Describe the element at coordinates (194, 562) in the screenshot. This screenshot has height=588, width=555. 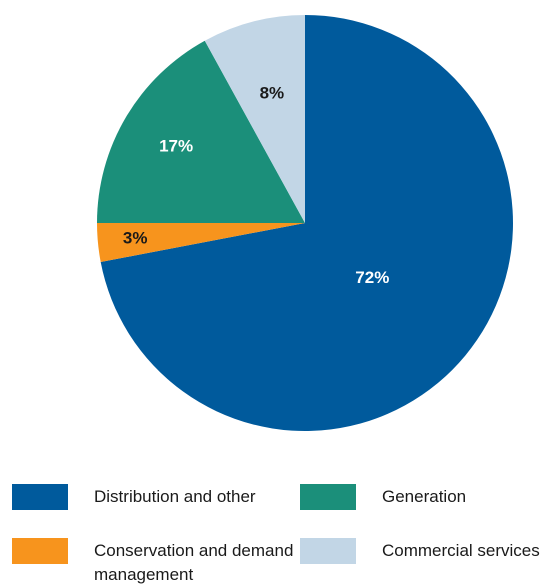
I see `legend-label-conservation: Conservation and demand management` at that location.